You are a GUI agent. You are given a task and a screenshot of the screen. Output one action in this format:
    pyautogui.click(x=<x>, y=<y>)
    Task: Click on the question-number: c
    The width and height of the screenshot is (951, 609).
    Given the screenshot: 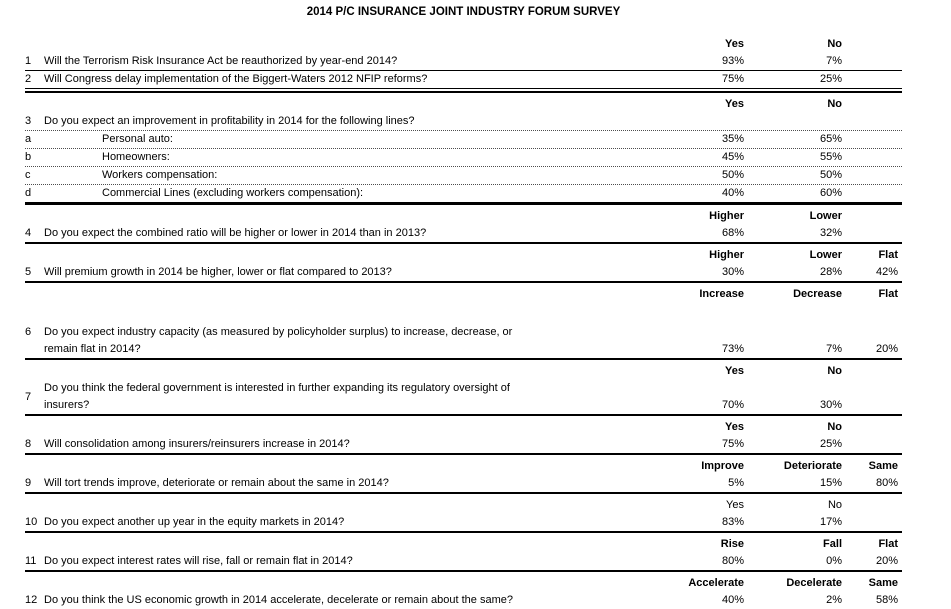 What is the action you would take?
    pyautogui.click(x=28, y=175)
    